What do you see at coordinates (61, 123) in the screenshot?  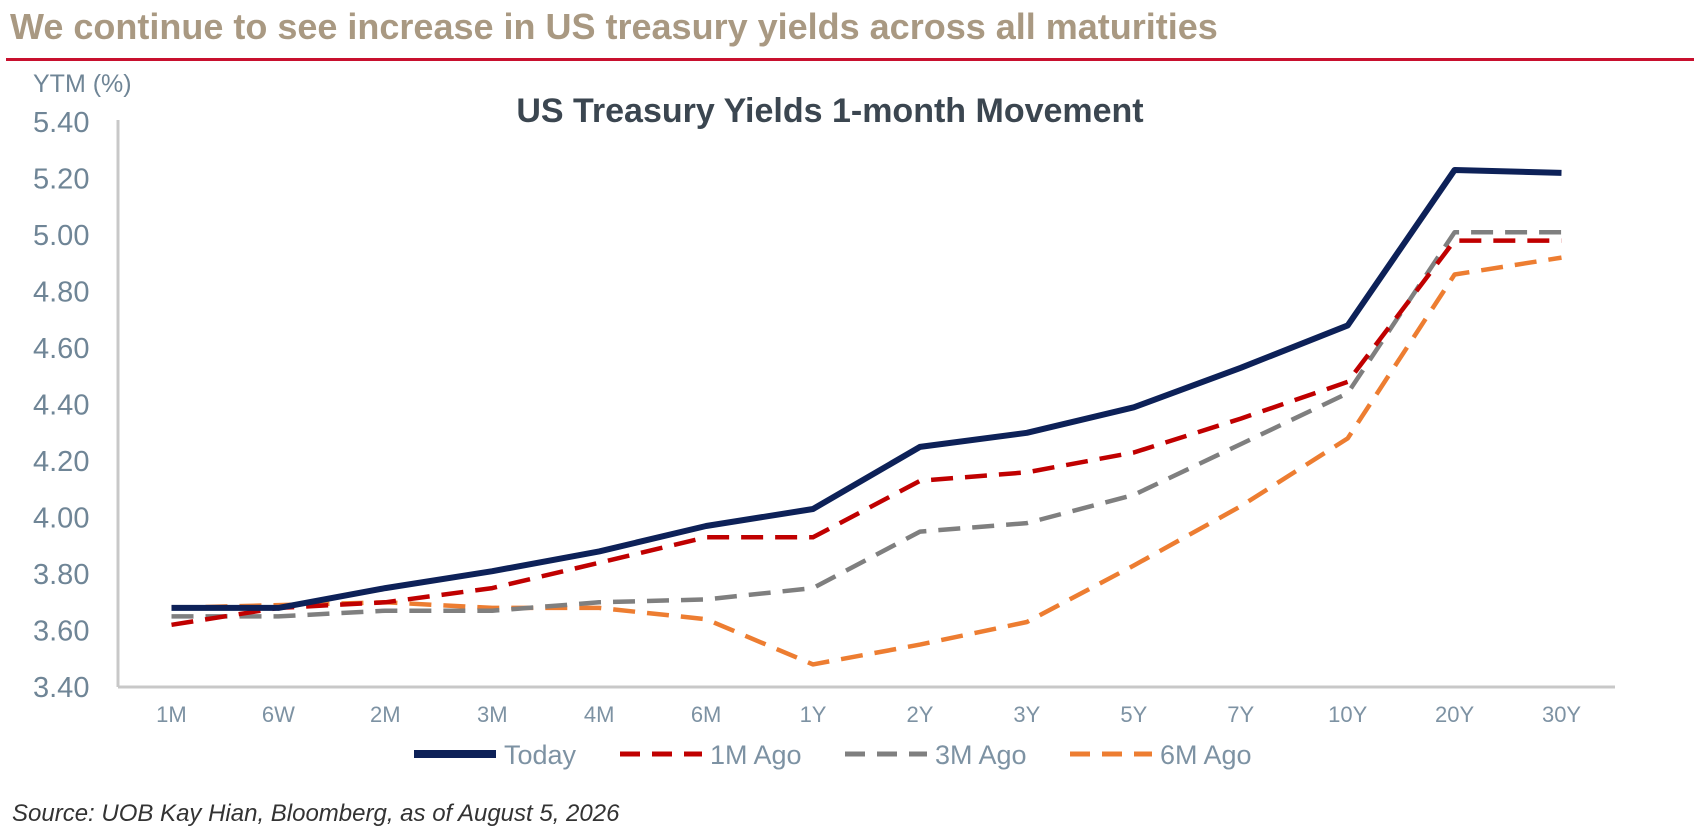 I see `y-tick-label: 5.40` at bounding box center [61, 123].